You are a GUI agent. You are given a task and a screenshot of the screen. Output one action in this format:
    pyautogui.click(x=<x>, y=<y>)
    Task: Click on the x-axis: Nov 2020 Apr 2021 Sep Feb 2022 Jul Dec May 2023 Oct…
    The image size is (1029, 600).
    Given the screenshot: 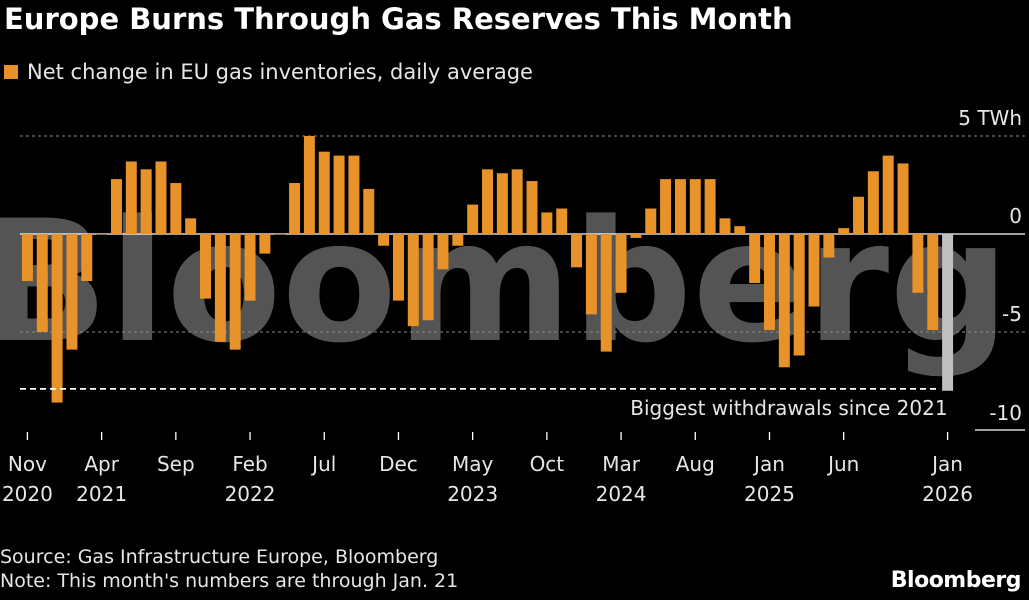 What is the action you would take?
    pyautogui.click(x=487, y=469)
    